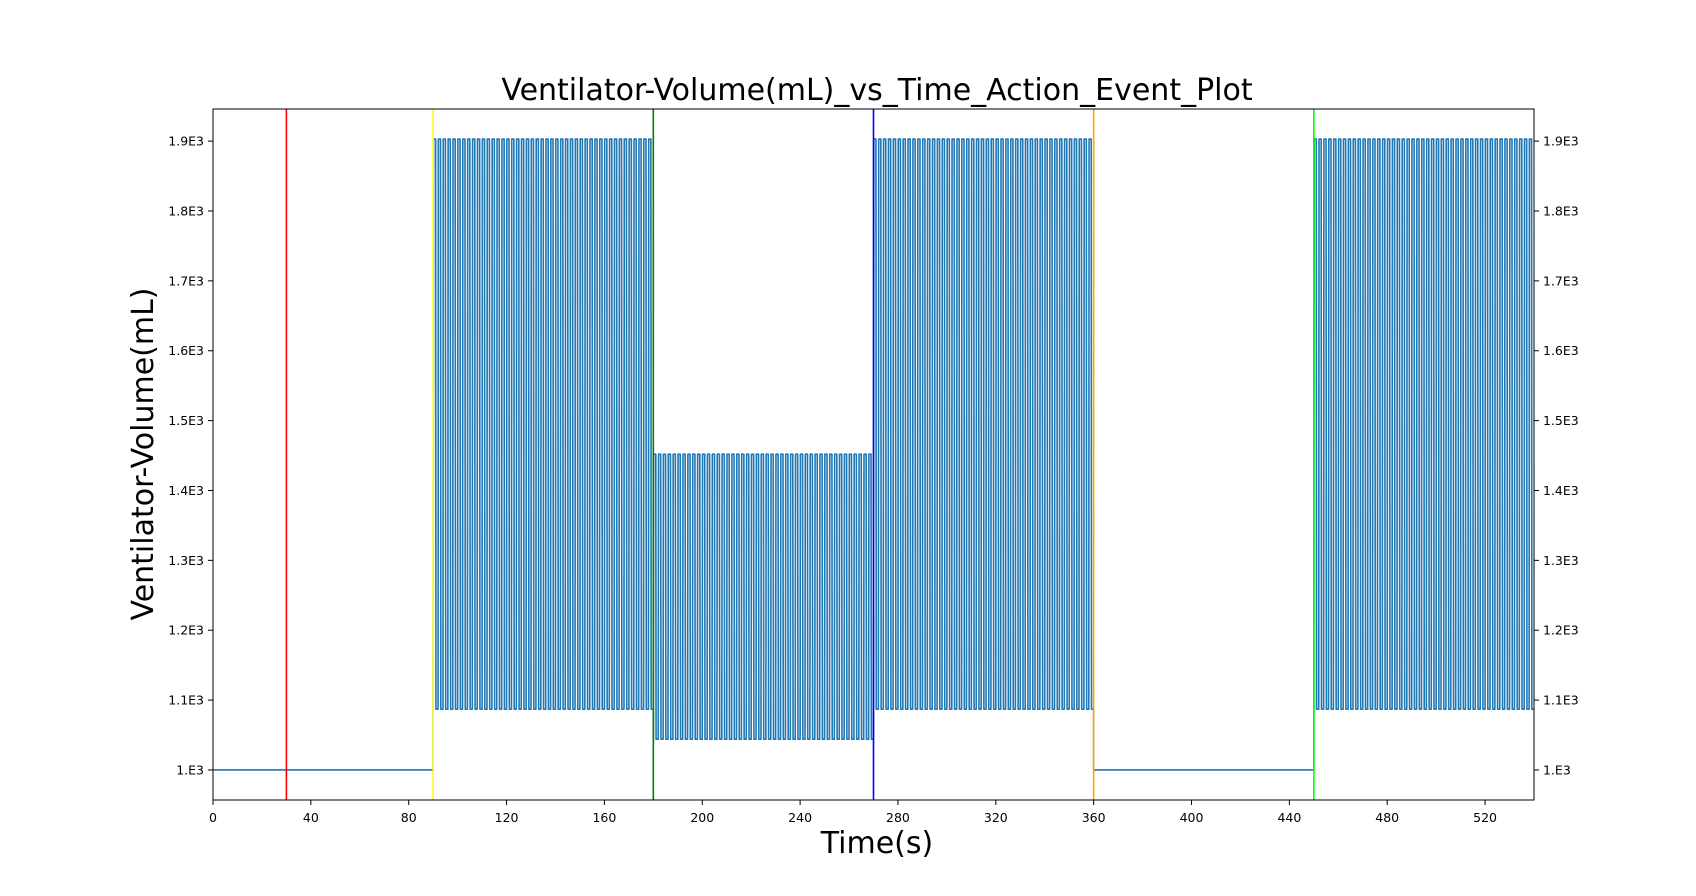 The image size is (1696, 896). Describe the element at coordinates (143, 453) in the screenshot. I see `y-axis-label: Ventilator-Volume(mL)` at that location.